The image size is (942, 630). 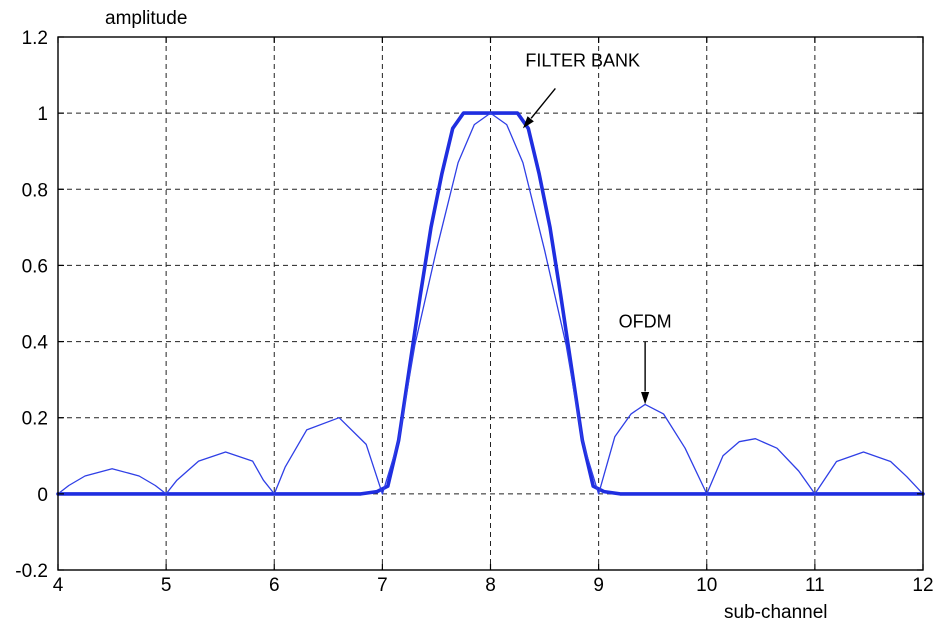 I want to click on annotation-layer: FILTER BANK OFDM, so click(x=597, y=227).